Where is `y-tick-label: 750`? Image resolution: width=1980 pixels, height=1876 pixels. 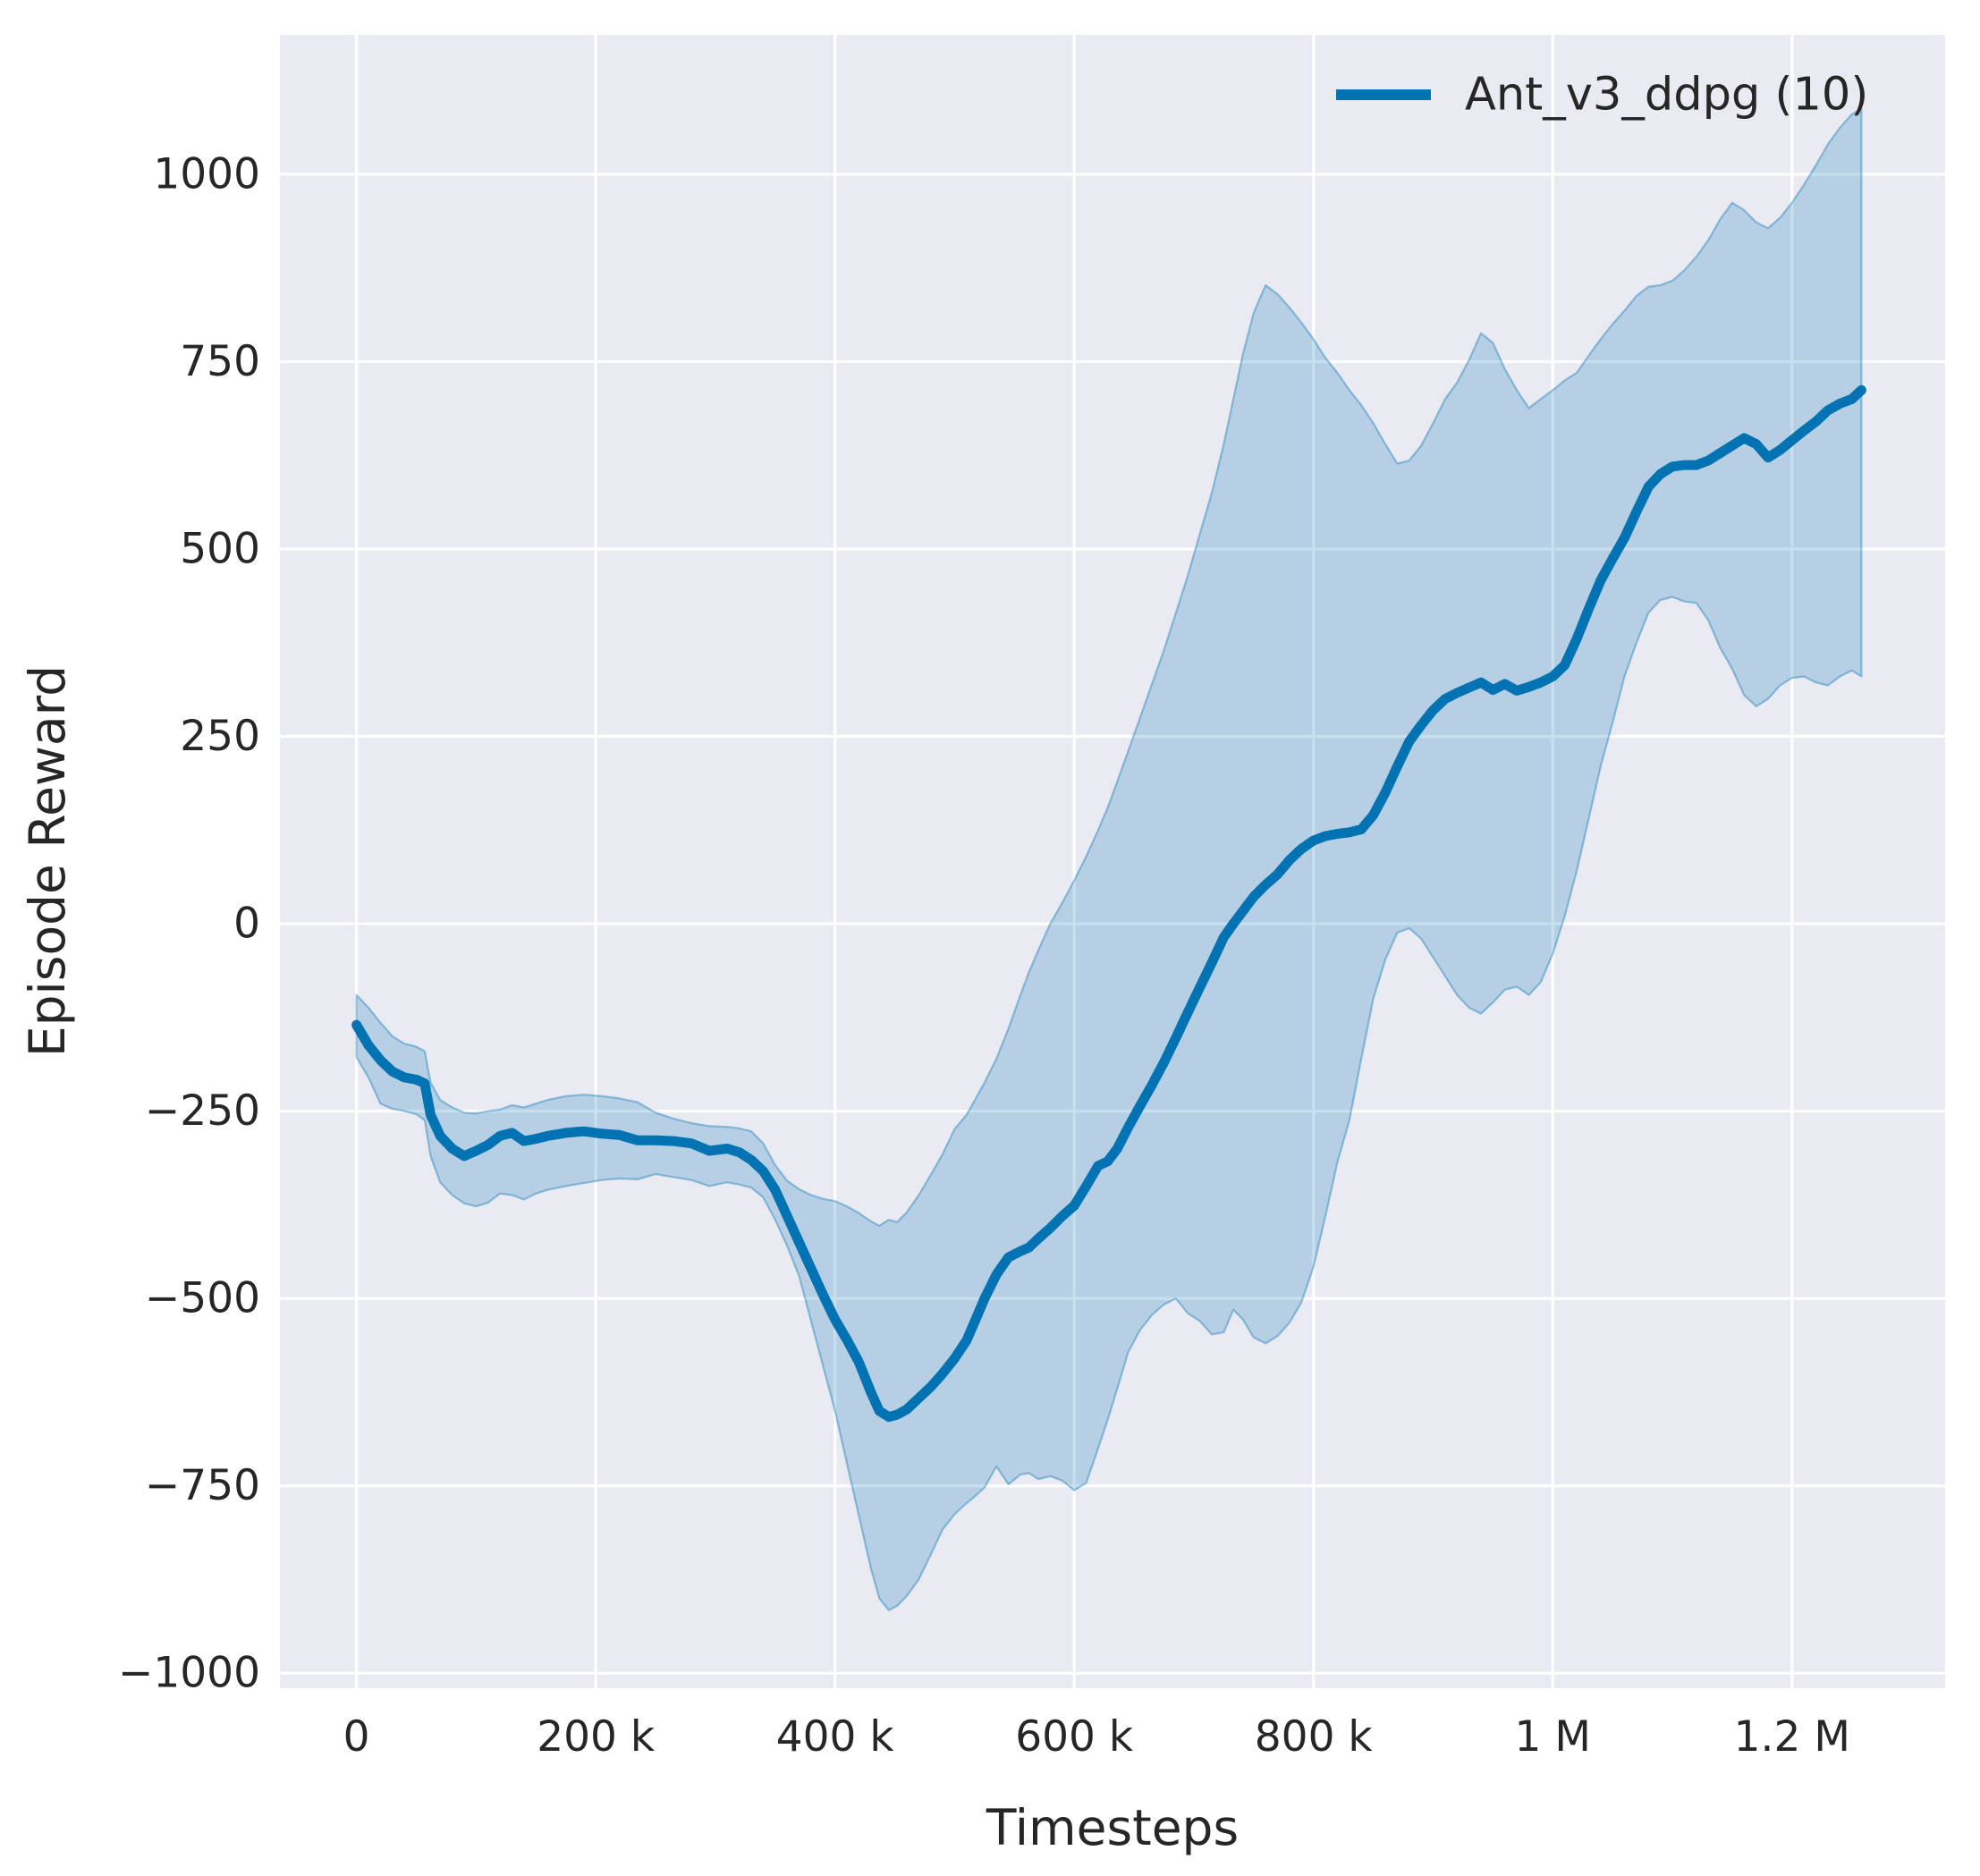
y-tick-label: 750 is located at coordinates (220, 361).